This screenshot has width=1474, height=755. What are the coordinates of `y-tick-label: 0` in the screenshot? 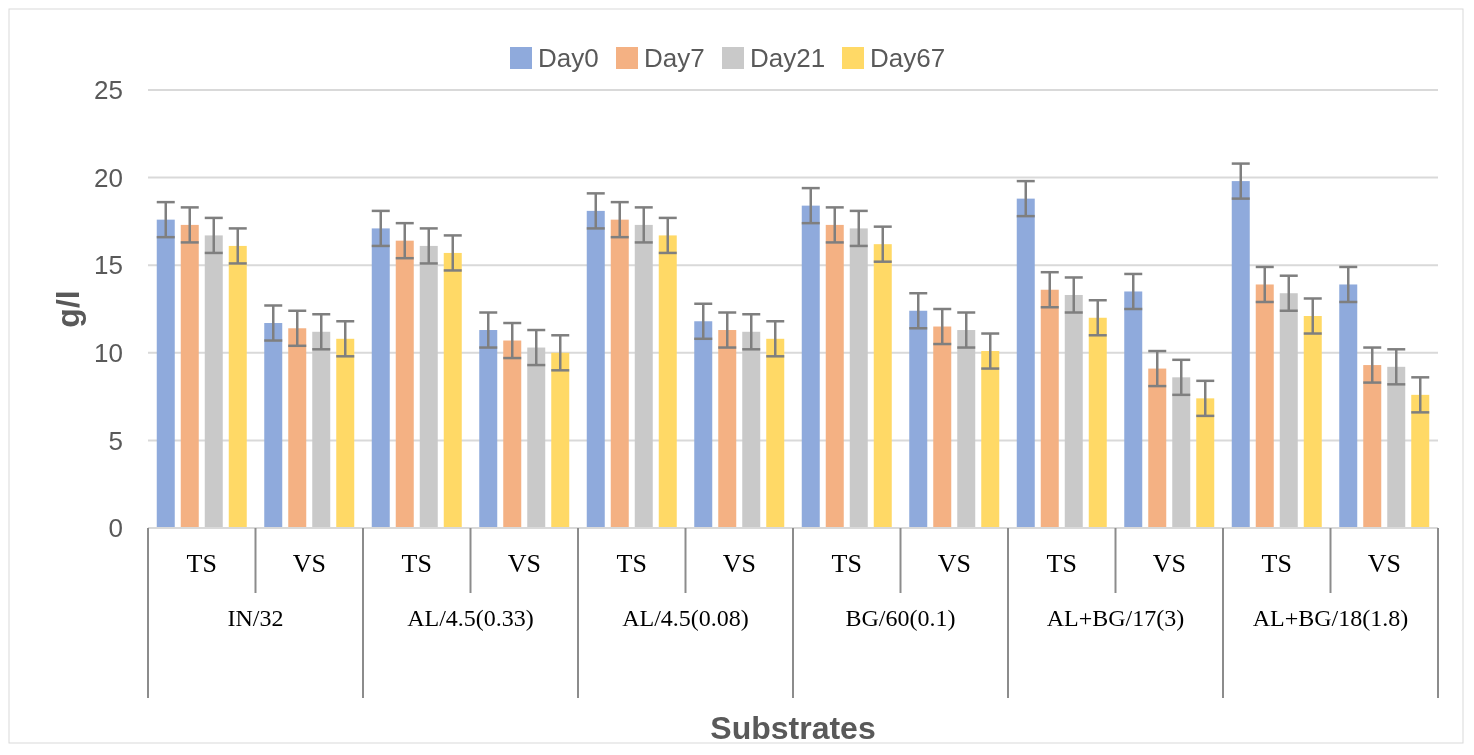 It's located at (115, 528).